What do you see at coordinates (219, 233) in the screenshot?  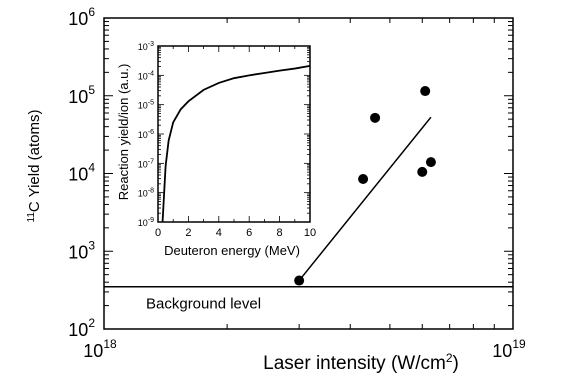 I see `inset-x-tick-label: 4` at bounding box center [219, 233].